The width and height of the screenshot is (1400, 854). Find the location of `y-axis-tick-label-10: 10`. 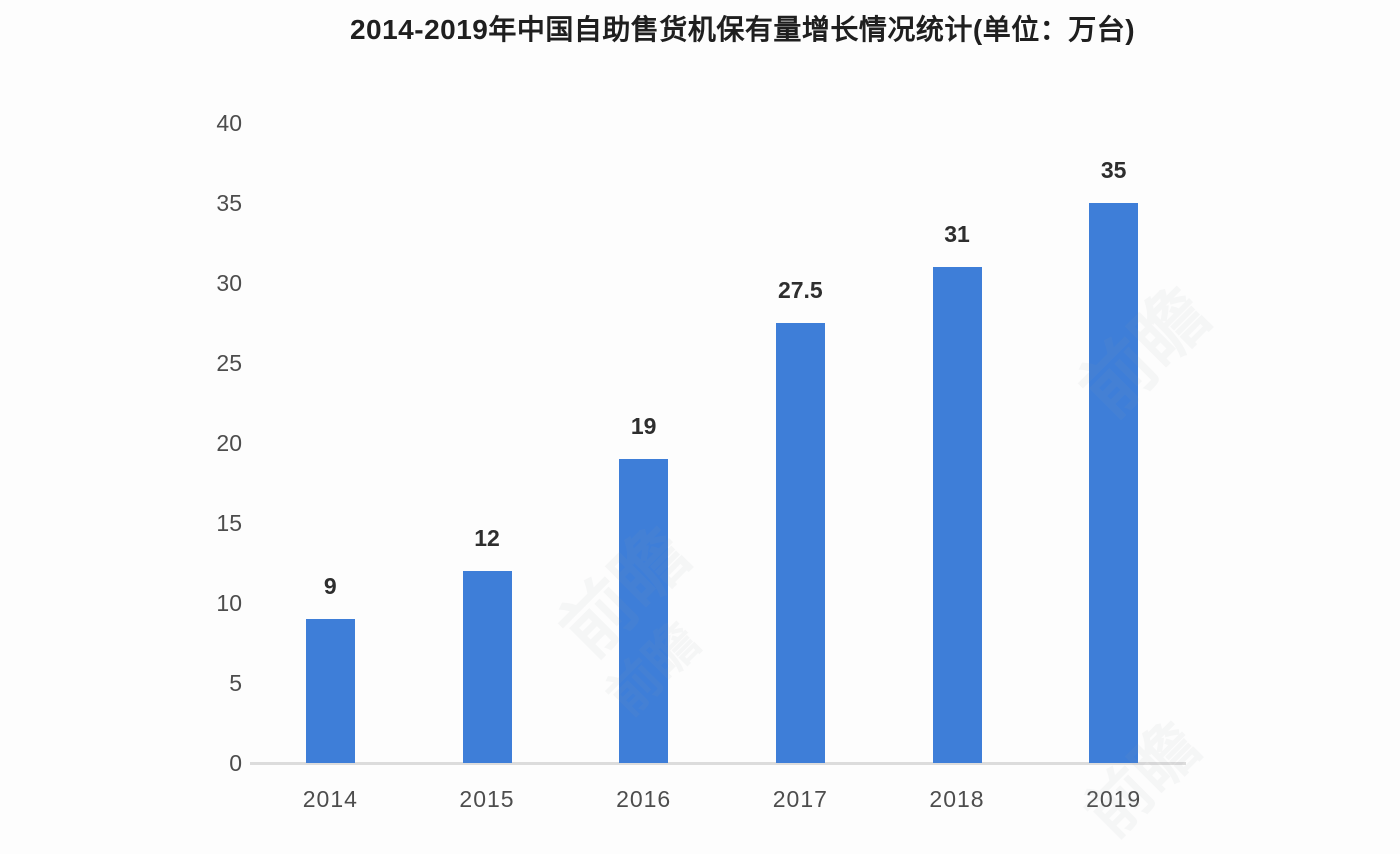

y-axis-tick-label-10: 10 is located at coordinates (229, 603).